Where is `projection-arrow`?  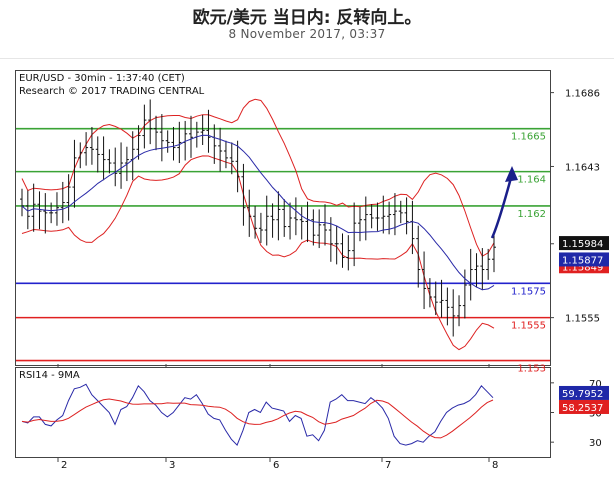
projection-arrow is located at coordinates (504, 202).